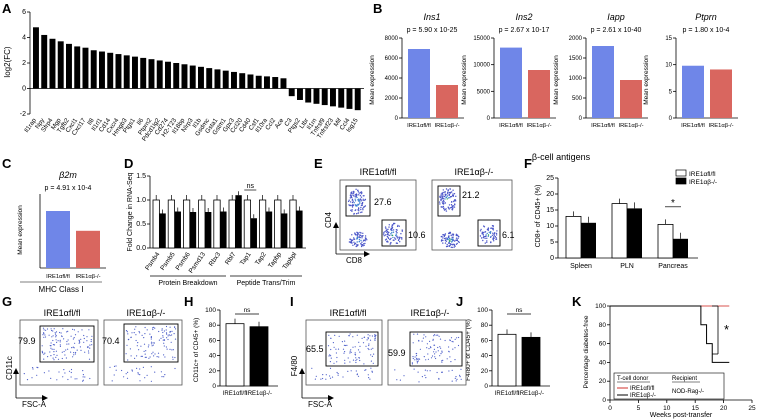 This screenshot has height=419, width=760. What do you see at coordinates (646, 80) in the screenshot?
I see `panel-b-ptprn-ylabel: Mean expression` at bounding box center [646, 80].